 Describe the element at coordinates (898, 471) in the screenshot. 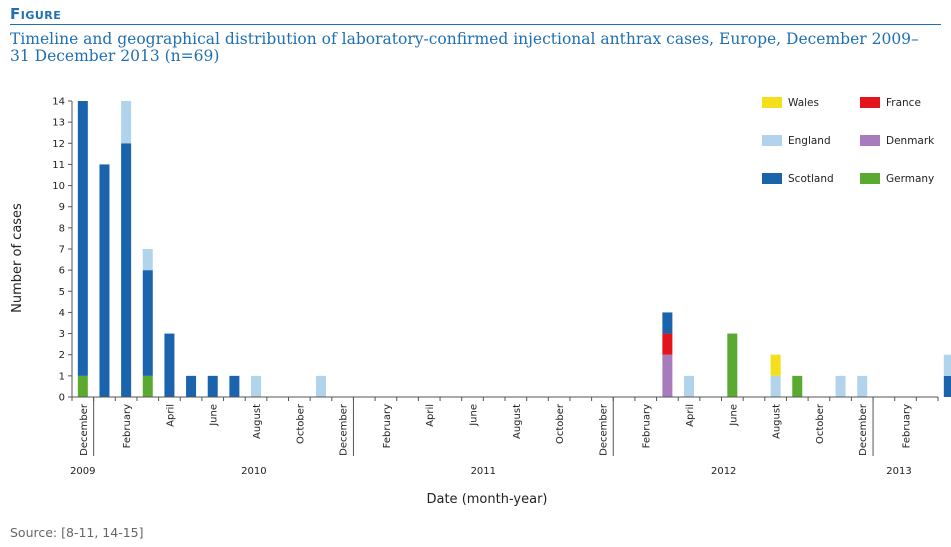

I see `x-year-label: 2013` at that location.